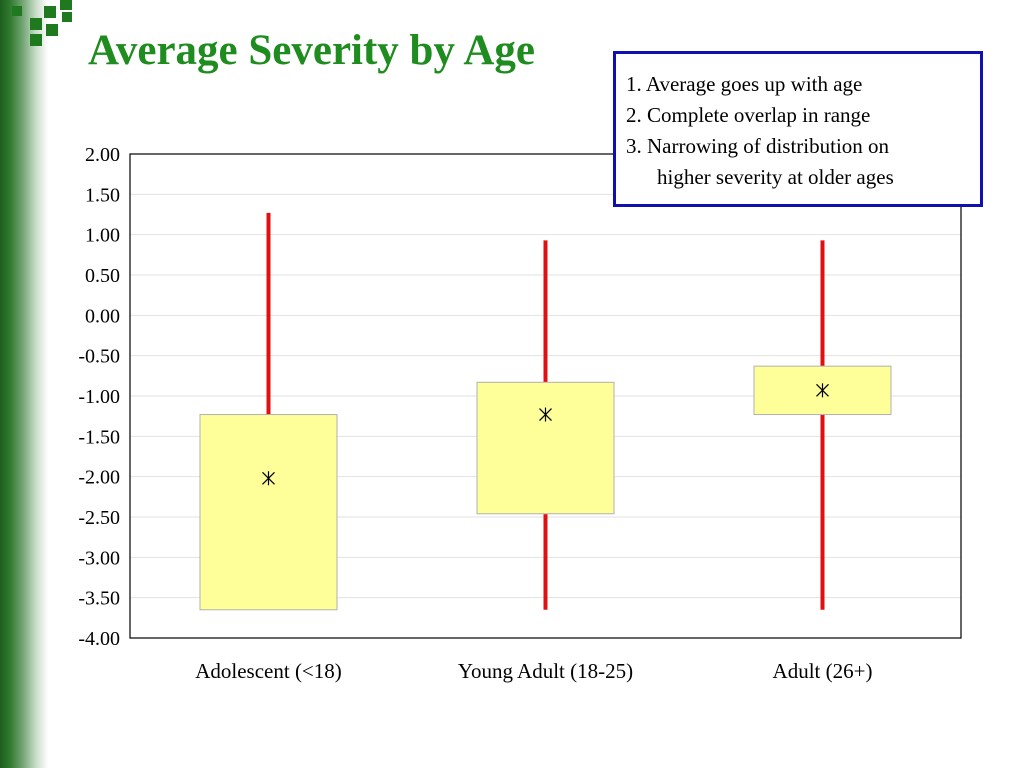 The height and width of the screenshot is (768, 1024). I want to click on y-tick-label: -1.00, so click(99, 397).